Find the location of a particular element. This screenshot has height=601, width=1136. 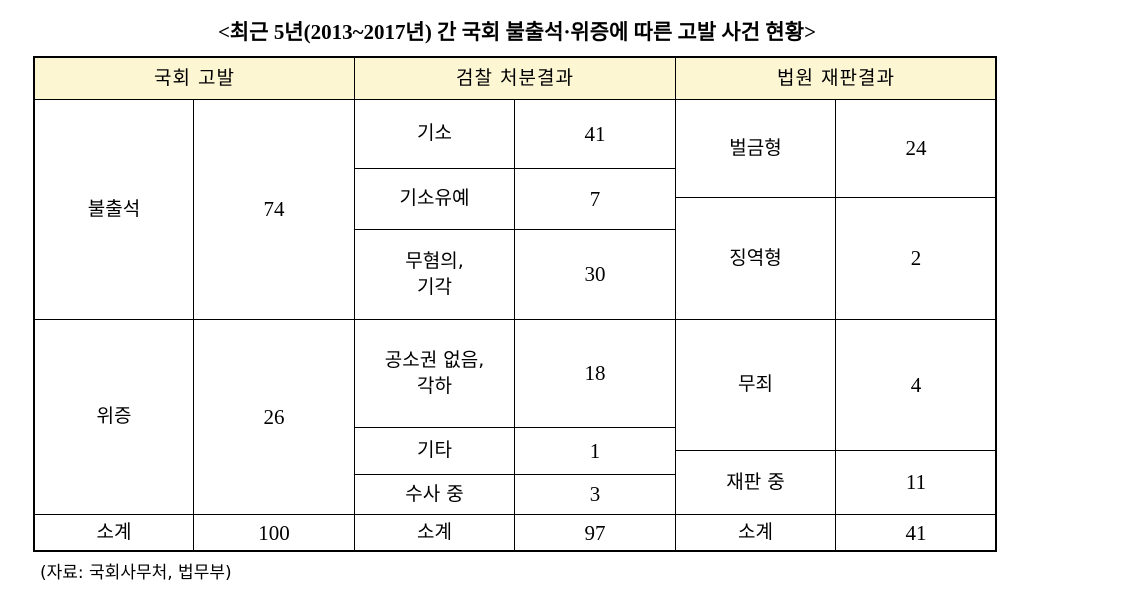

header-cell: 법원 재판결과 is located at coordinates (836, 78).